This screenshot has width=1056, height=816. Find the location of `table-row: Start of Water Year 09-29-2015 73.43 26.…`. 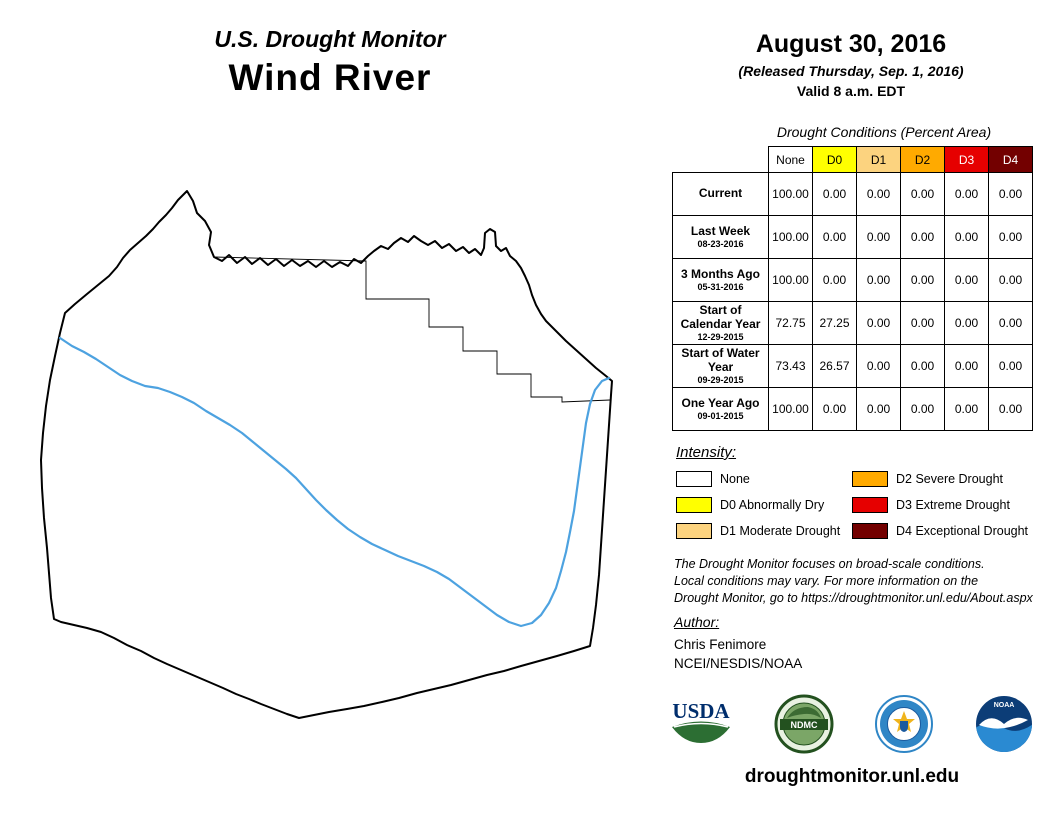

table-row: Start of Water Year 09-29-2015 73.43 26.… is located at coordinates (852, 366).